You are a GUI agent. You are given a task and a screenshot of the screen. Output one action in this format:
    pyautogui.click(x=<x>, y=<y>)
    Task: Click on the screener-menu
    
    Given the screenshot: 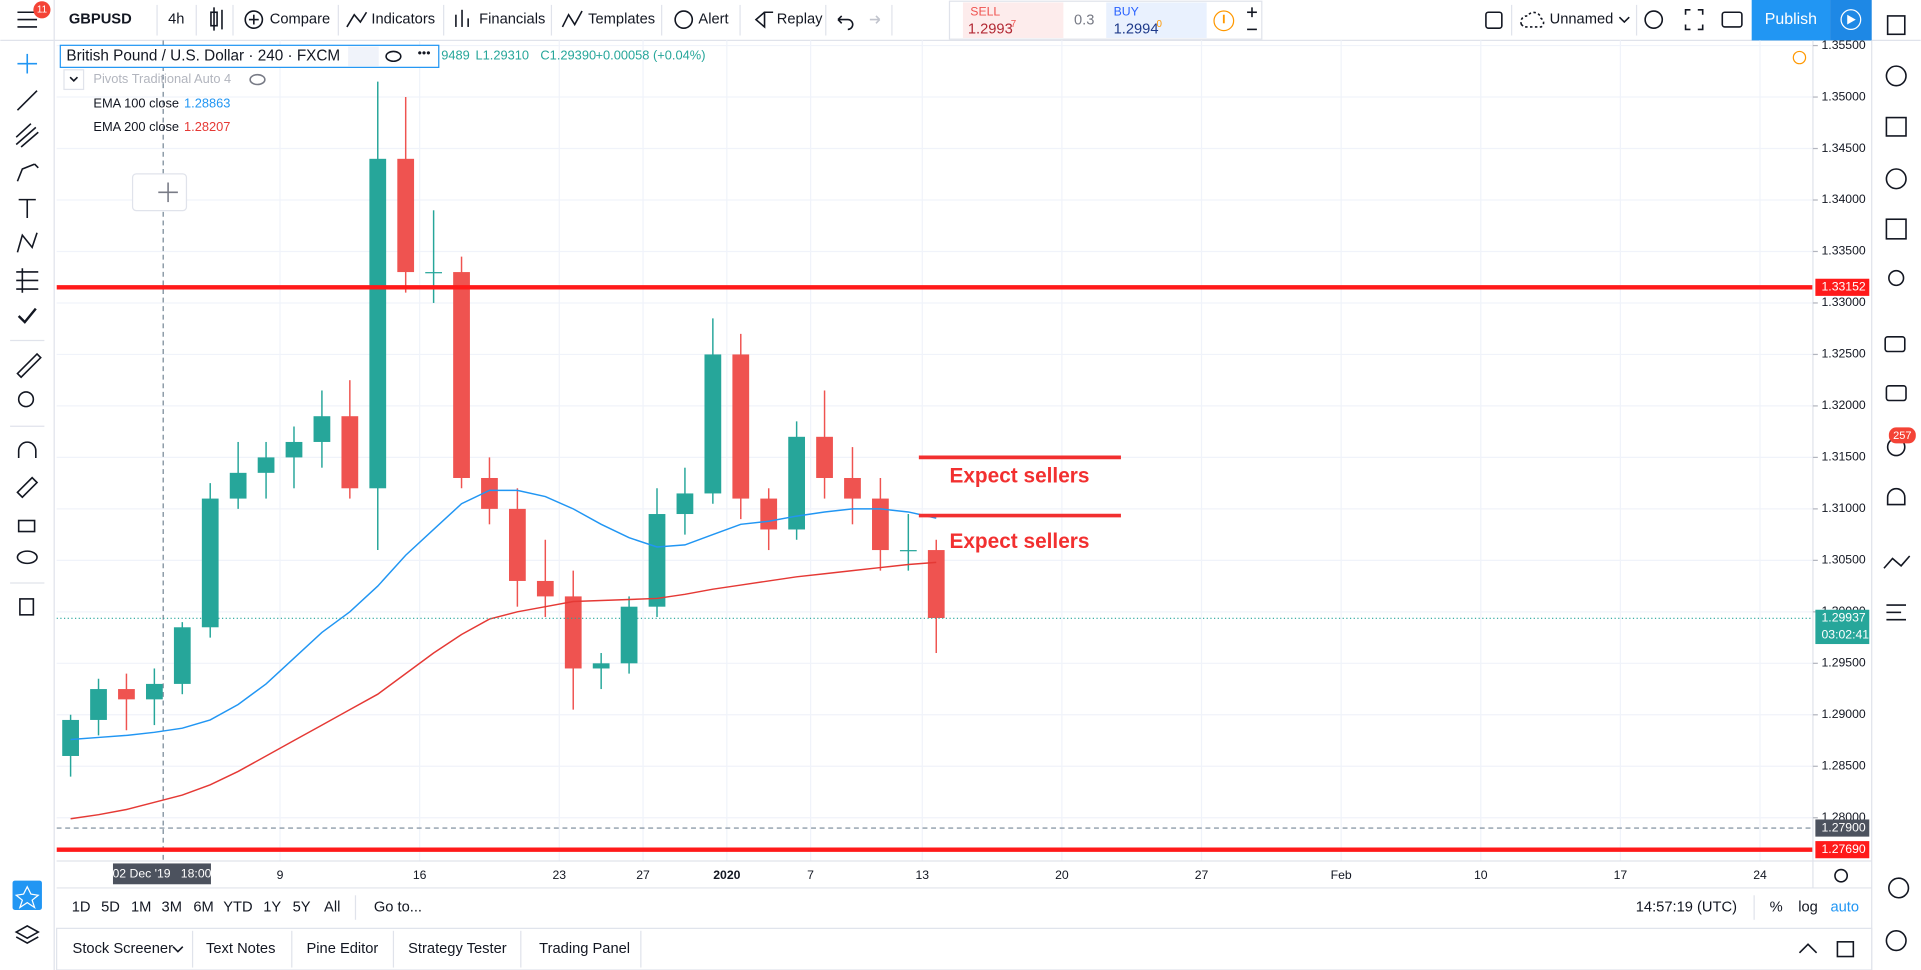 What is the action you would take?
    pyautogui.click(x=178, y=949)
    